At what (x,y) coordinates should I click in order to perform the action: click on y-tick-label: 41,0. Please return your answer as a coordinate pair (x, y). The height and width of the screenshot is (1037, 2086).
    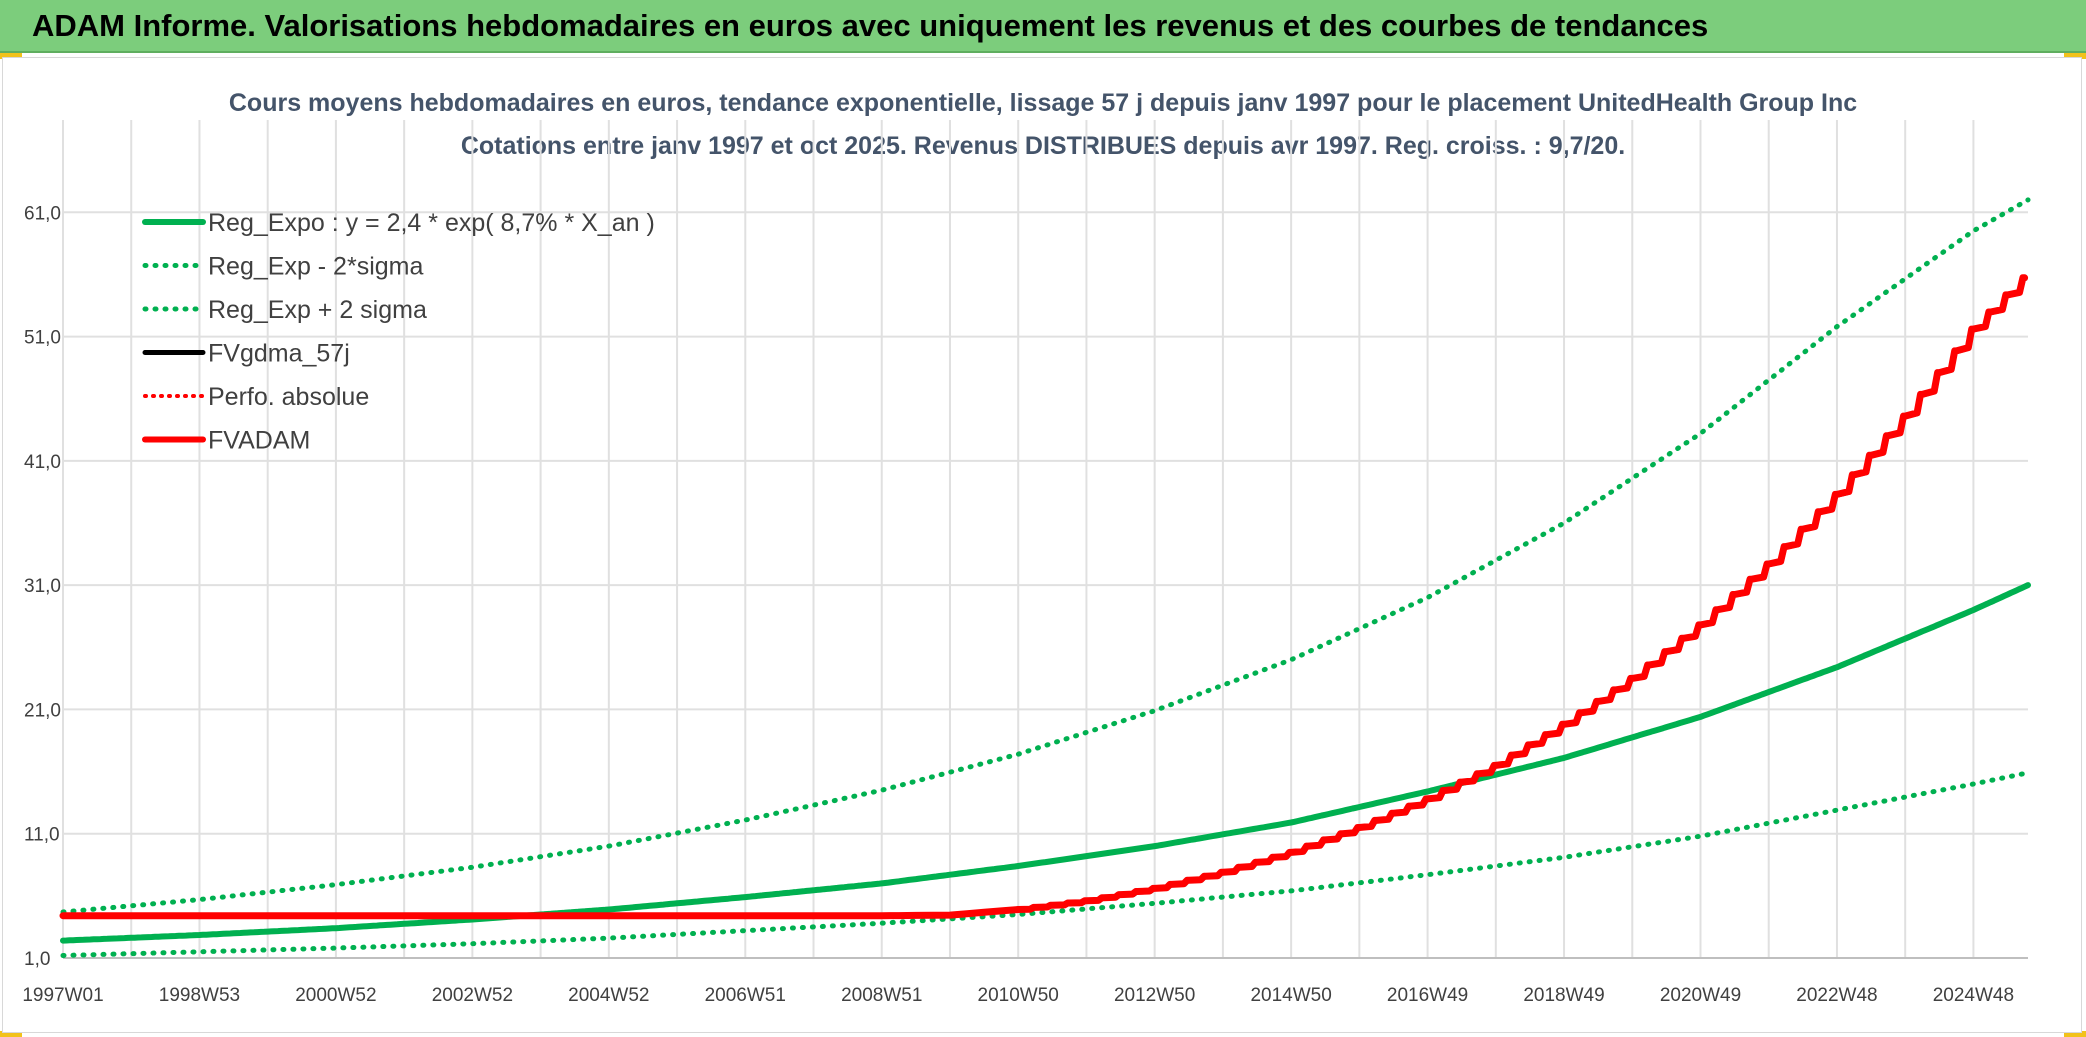
    Looking at the image, I should click on (42, 462).